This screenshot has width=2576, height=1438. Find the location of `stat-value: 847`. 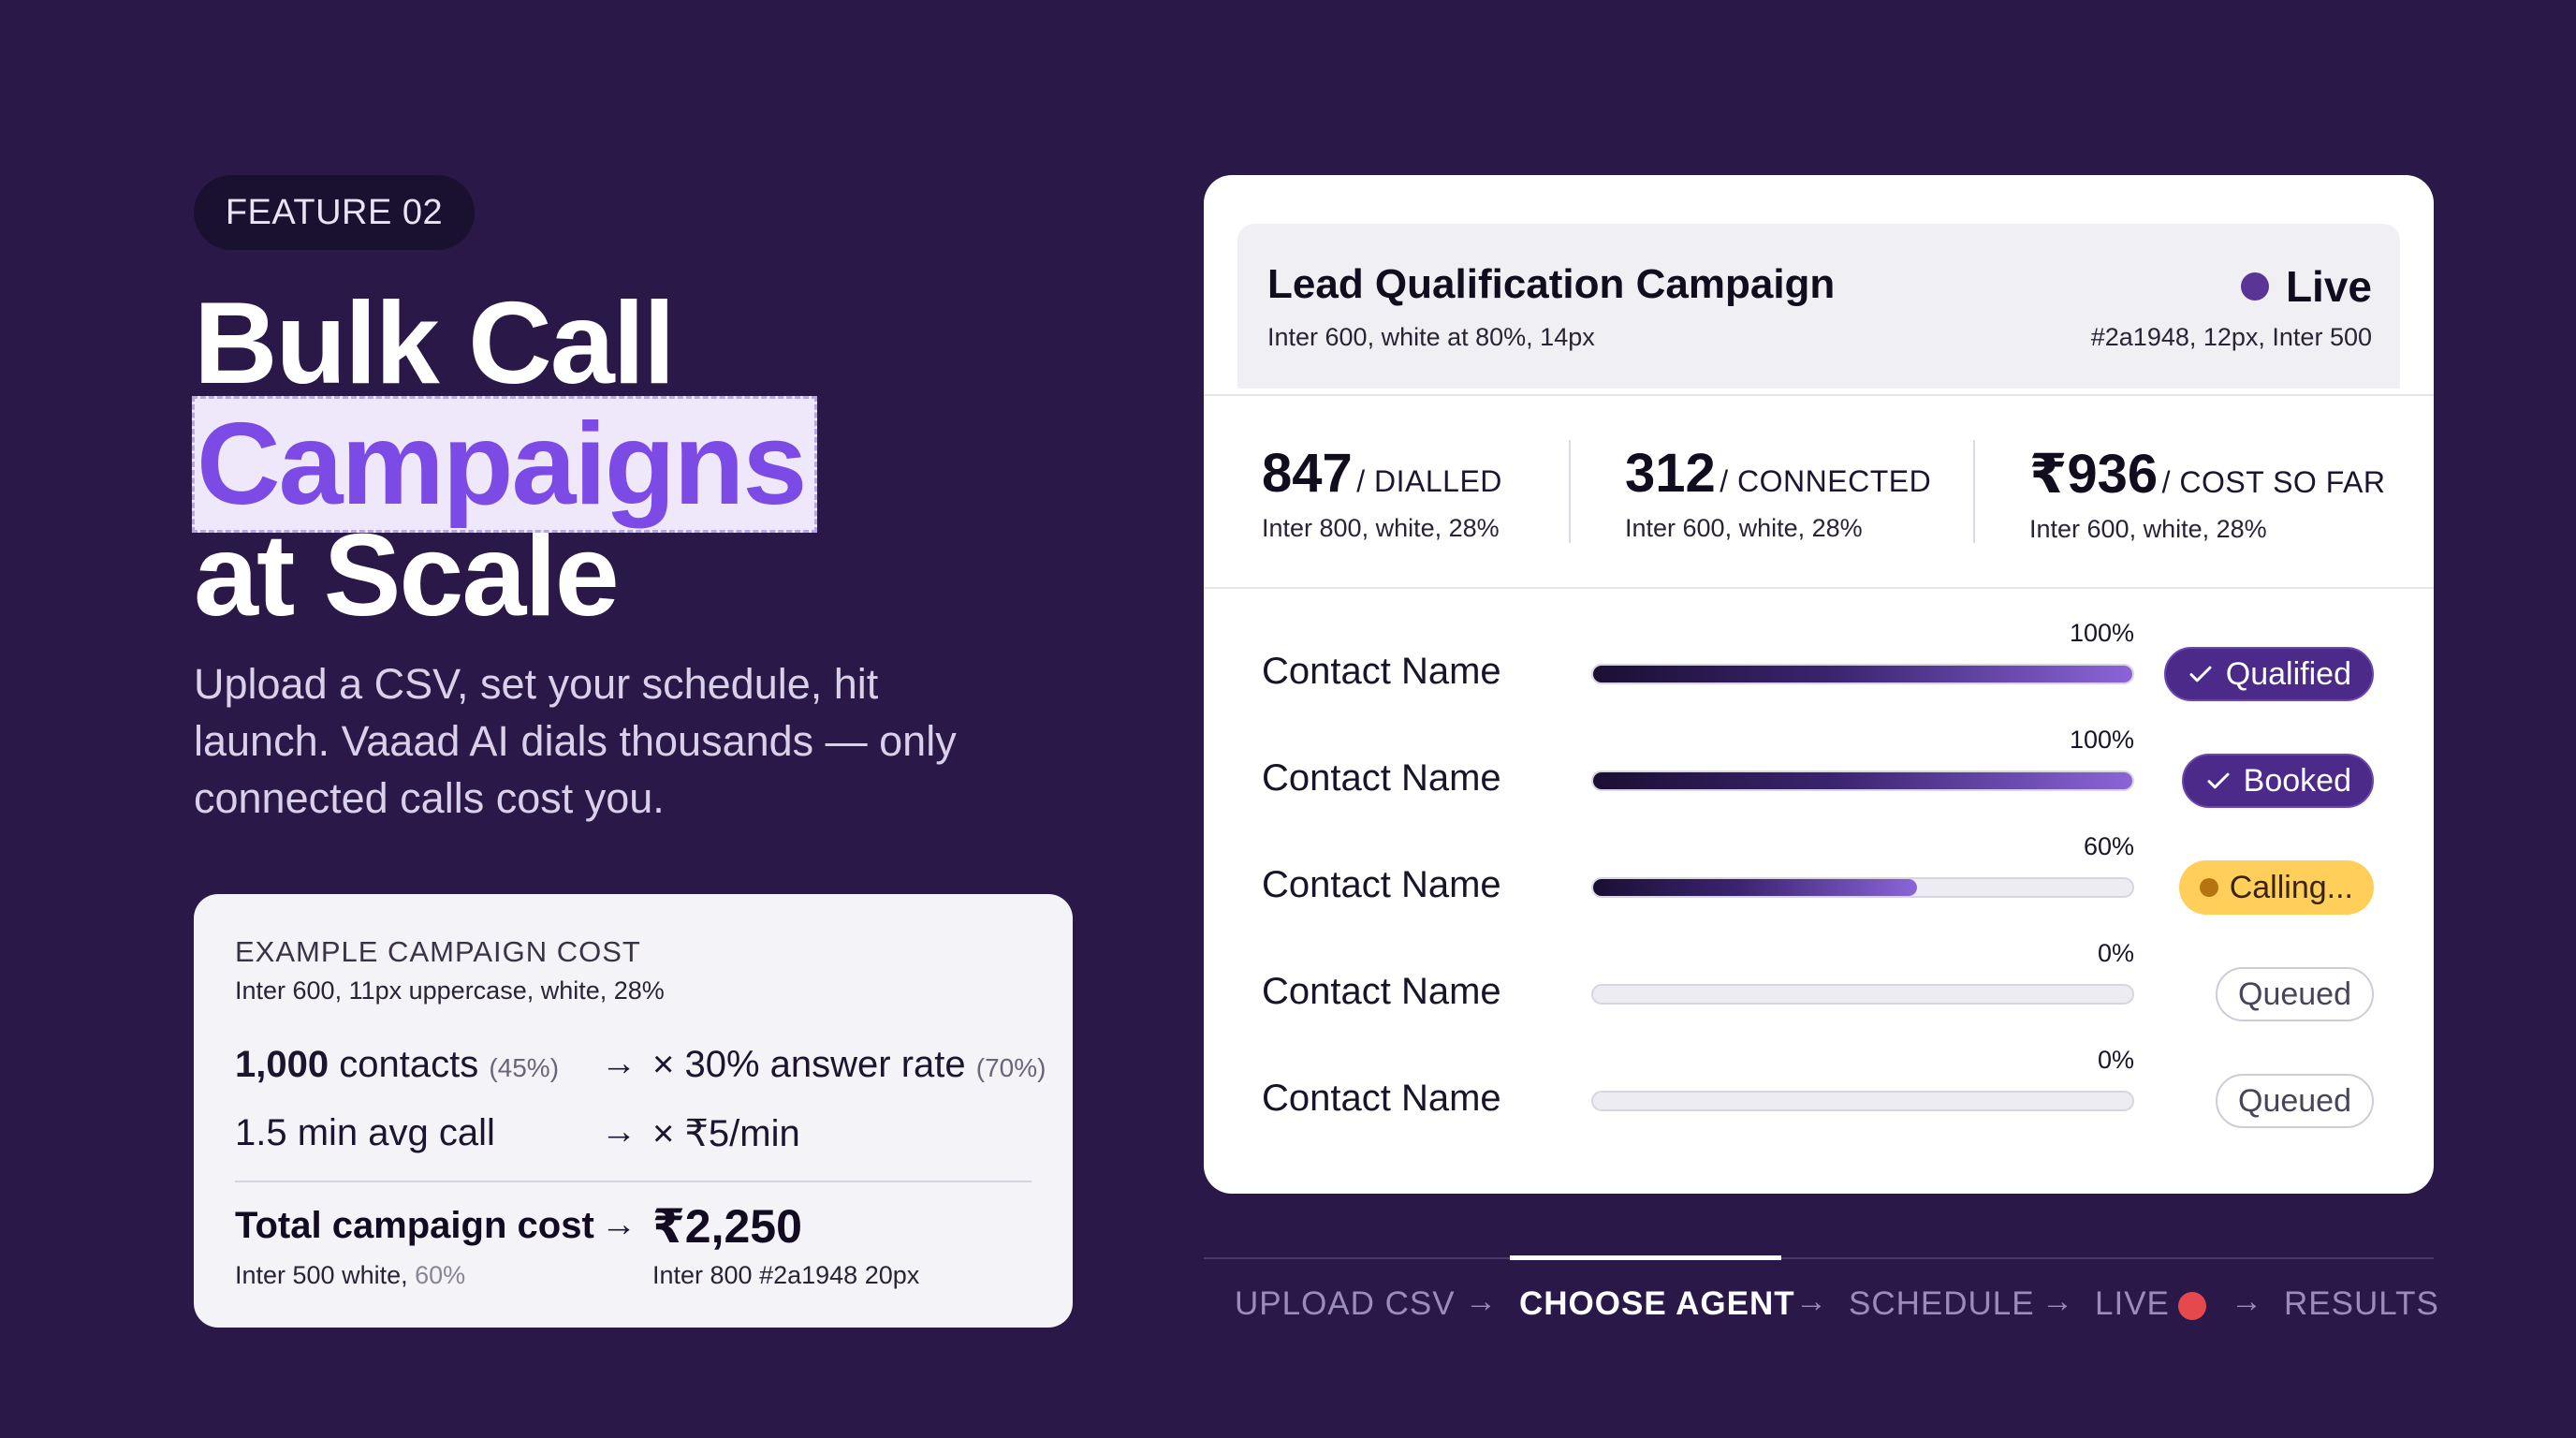

stat-value: 847 is located at coordinates (1307, 473).